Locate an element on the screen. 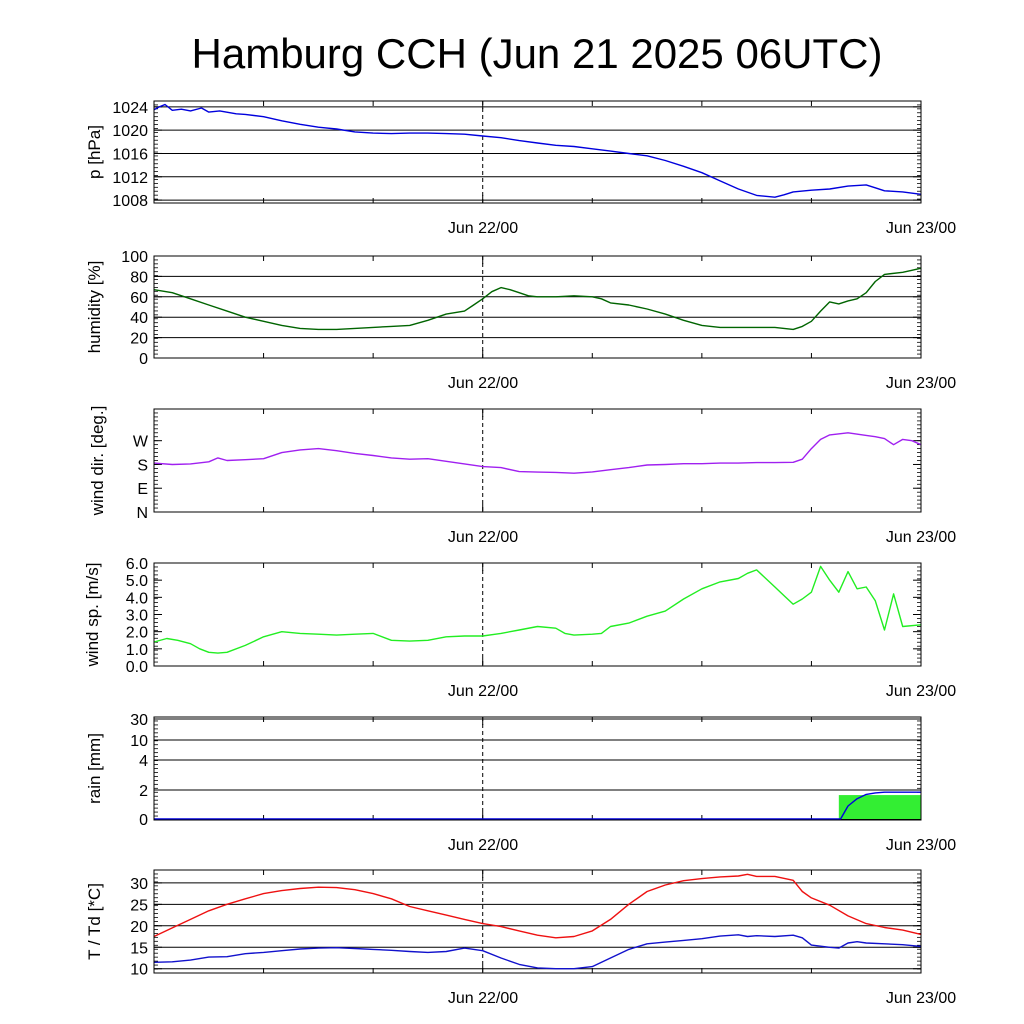  rain-xtick-mid: Jun 22/00 is located at coordinates (483, 845).